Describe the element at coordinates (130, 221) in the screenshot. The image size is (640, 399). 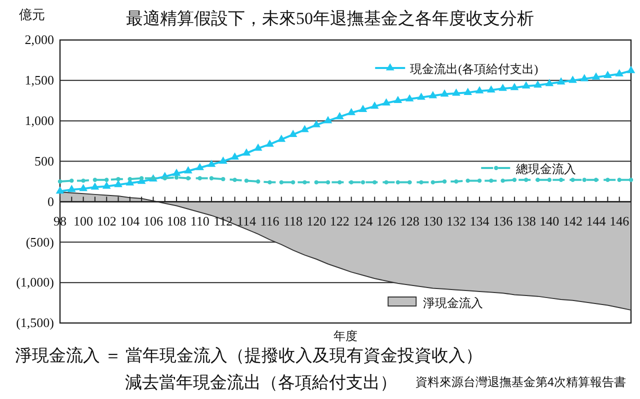
I see `x-tick-label: 104` at that location.